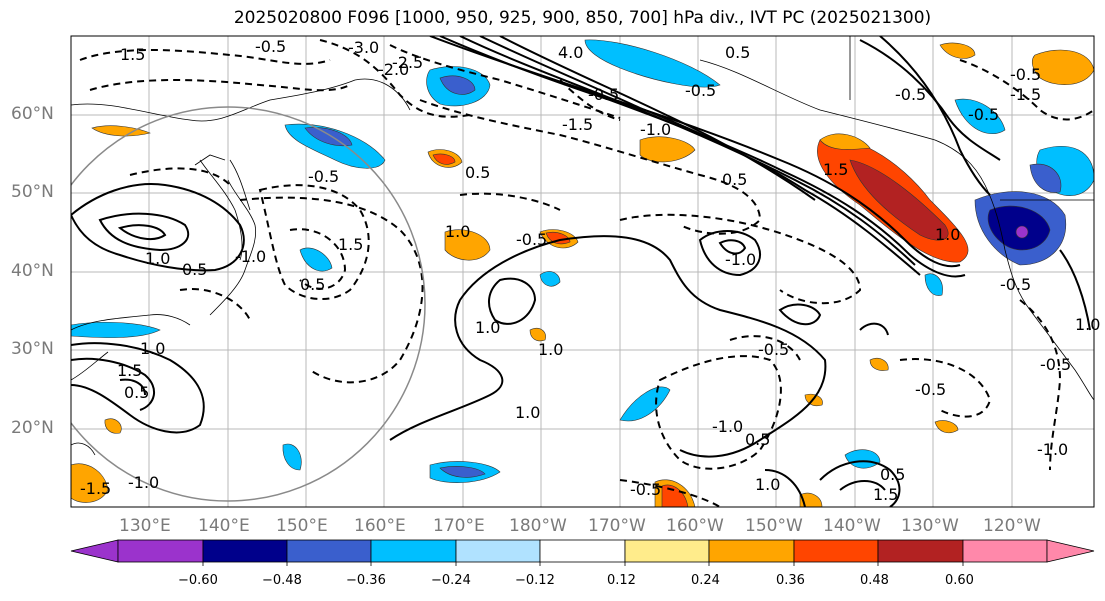 The image size is (1105, 601). Describe the element at coordinates (774, 526) in the screenshot. I see `lon-label: 150°W` at that location.